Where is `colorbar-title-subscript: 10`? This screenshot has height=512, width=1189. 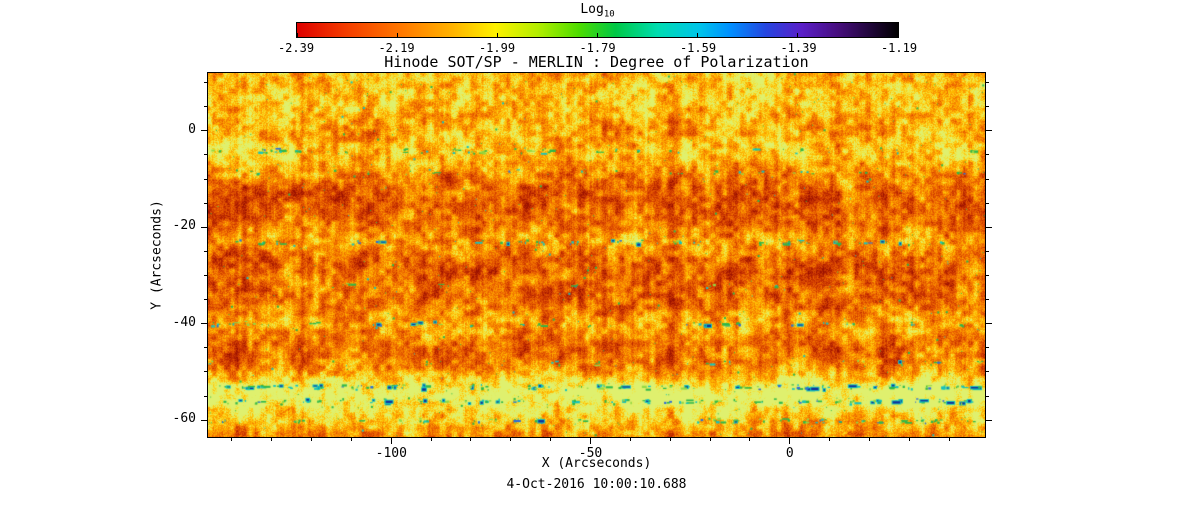
colorbar-title-subscript: 10 is located at coordinates (609, 15).